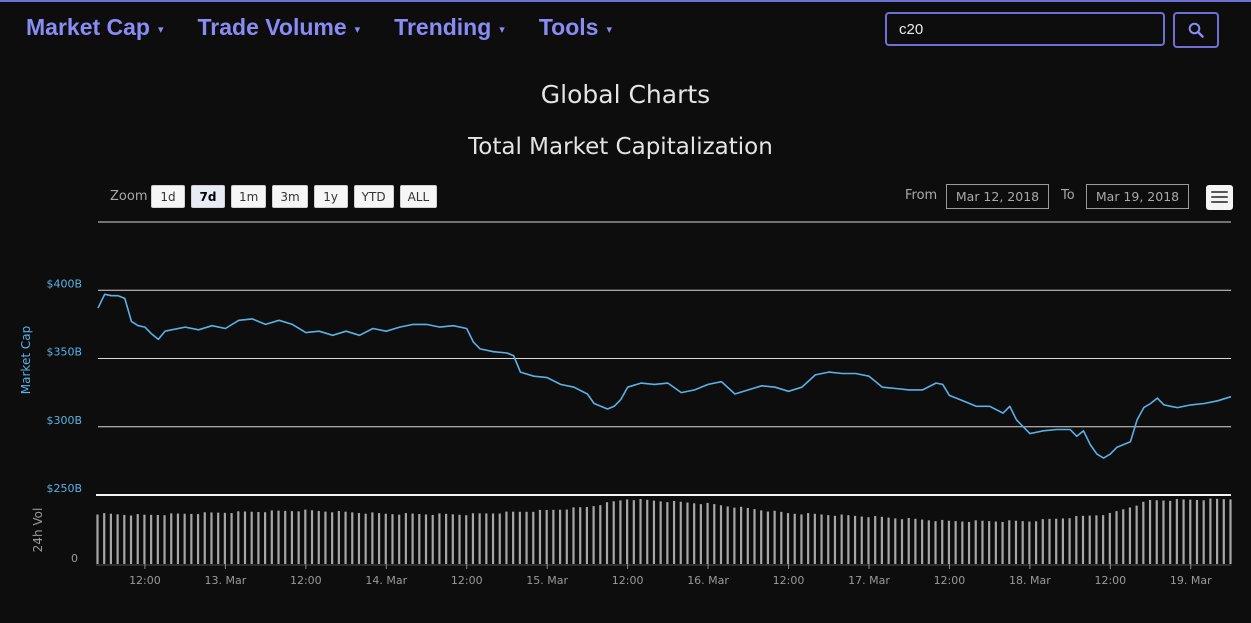 The image size is (1251, 623). What do you see at coordinates (64, 352) in the screenshot?
I see `y-tick-label: $350B` at bounding box center [64, 352].